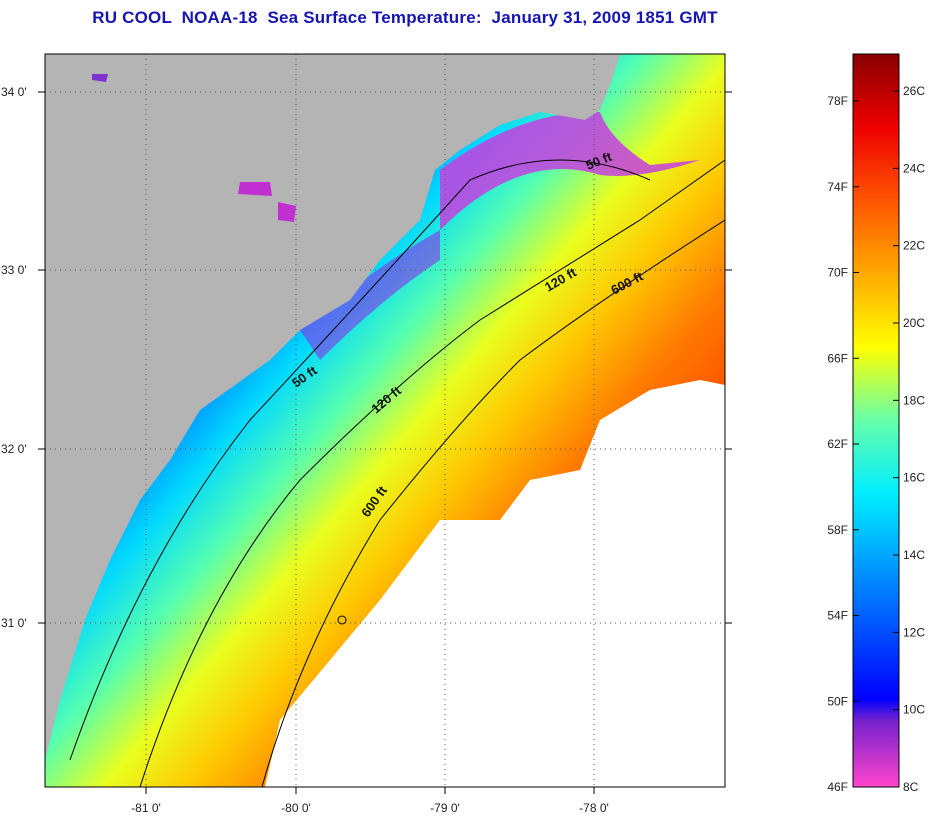 This screenshot has width=928, height=817. I want to click on lon-label: -78 0', so click(594, 808).